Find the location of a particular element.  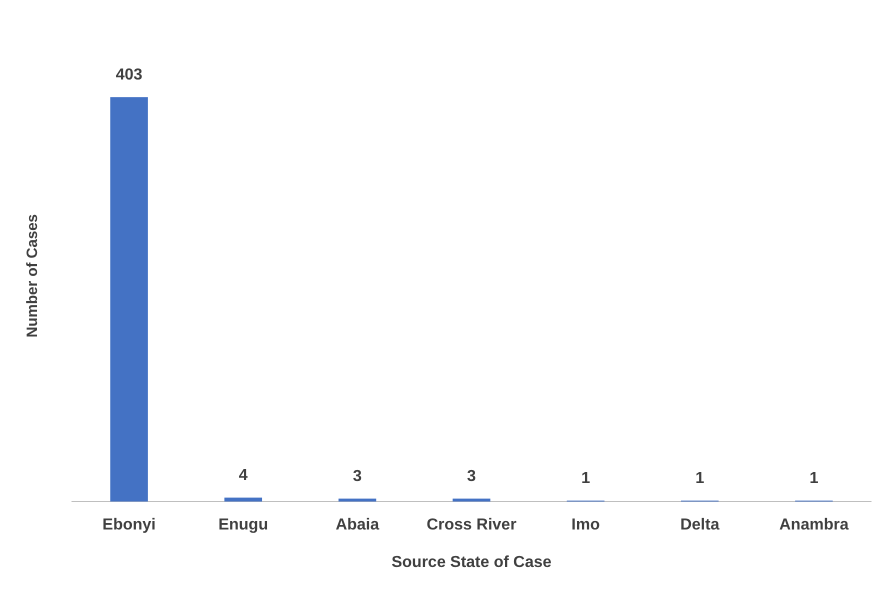

x-axis-title: Source State of Case is located at coordinates (471, 562).